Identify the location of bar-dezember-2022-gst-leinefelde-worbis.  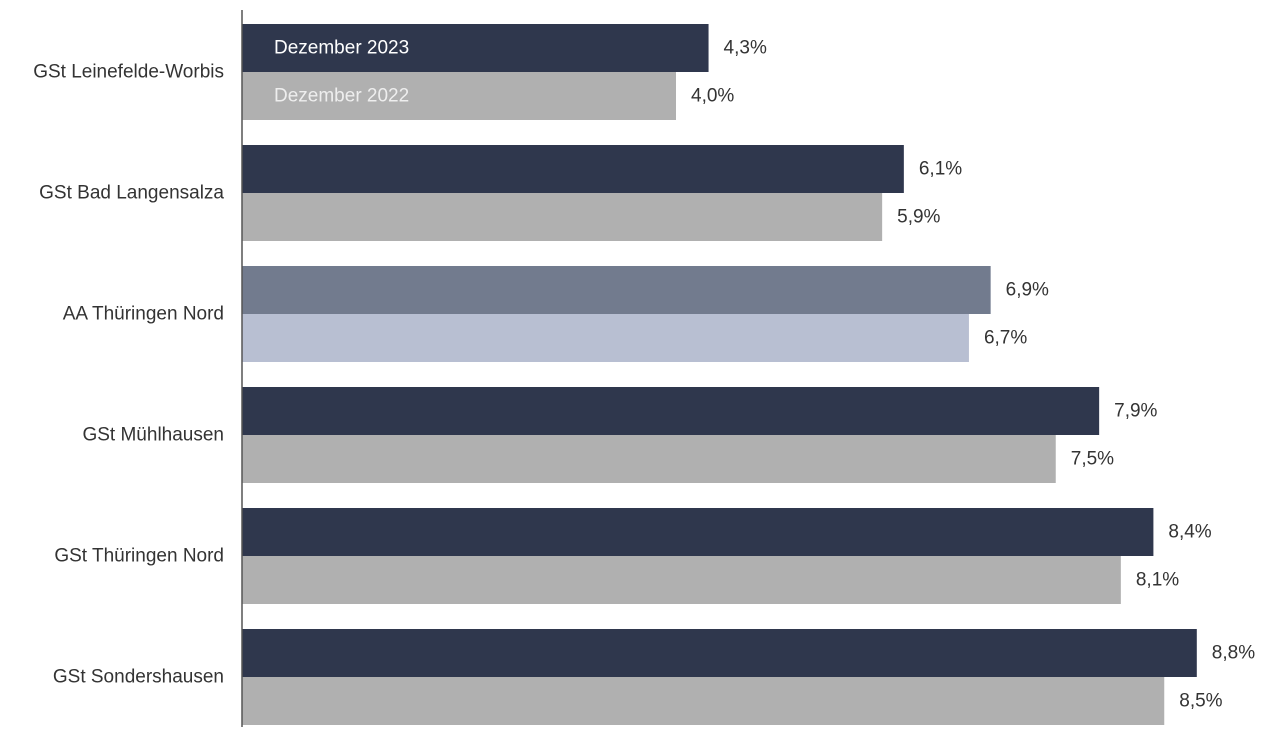
(459, 96).